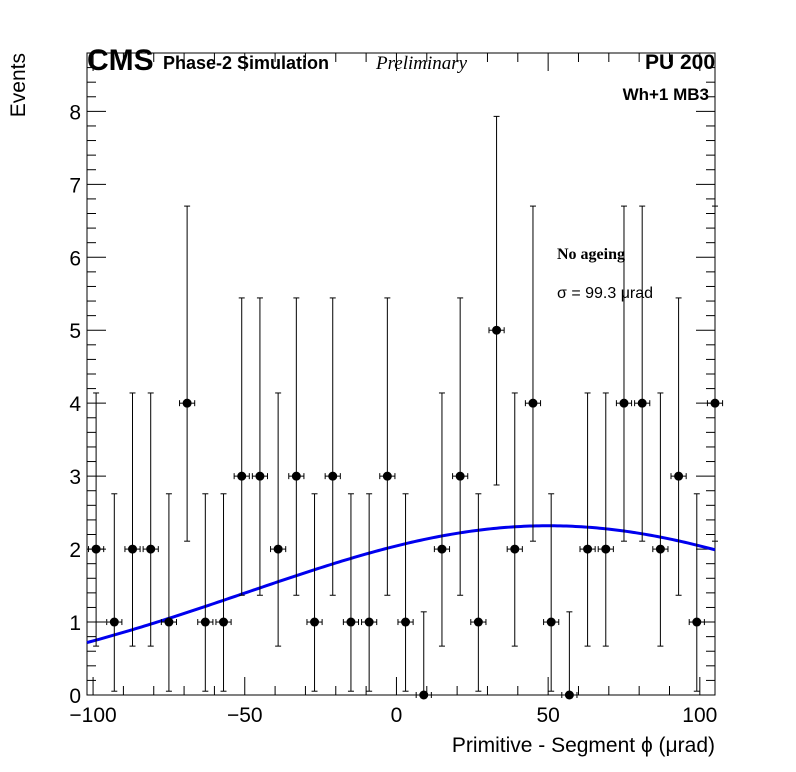  Describe the element at coordinates (75, 404) in the screenshot. I see `y-tick-label: 4` at that location.